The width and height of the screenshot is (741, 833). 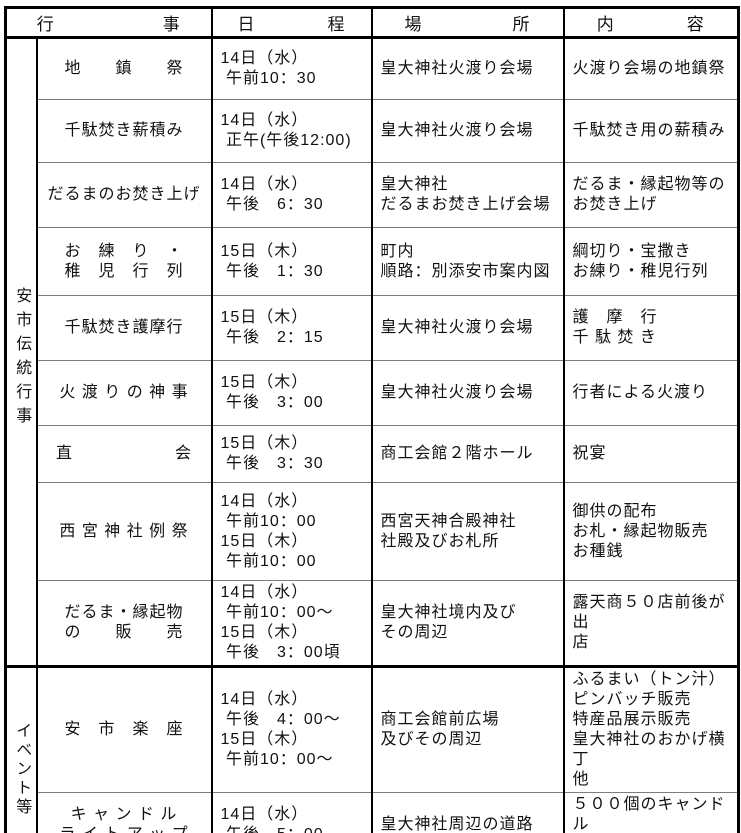 I want to click on schedule-cell: 15日（木） 午後 3：30, so click(x=291, y=454).